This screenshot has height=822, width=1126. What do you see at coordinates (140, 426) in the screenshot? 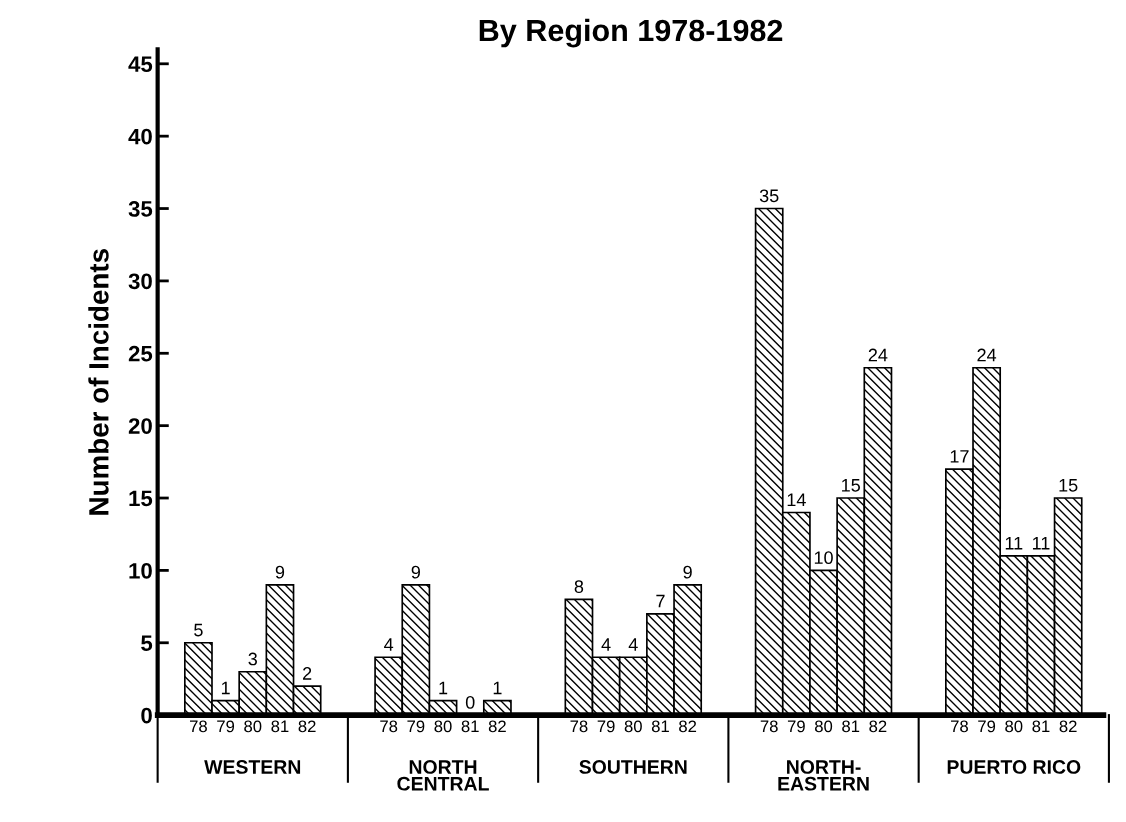
I see `y-tick-label: 20` at bounding box center [140, 426].